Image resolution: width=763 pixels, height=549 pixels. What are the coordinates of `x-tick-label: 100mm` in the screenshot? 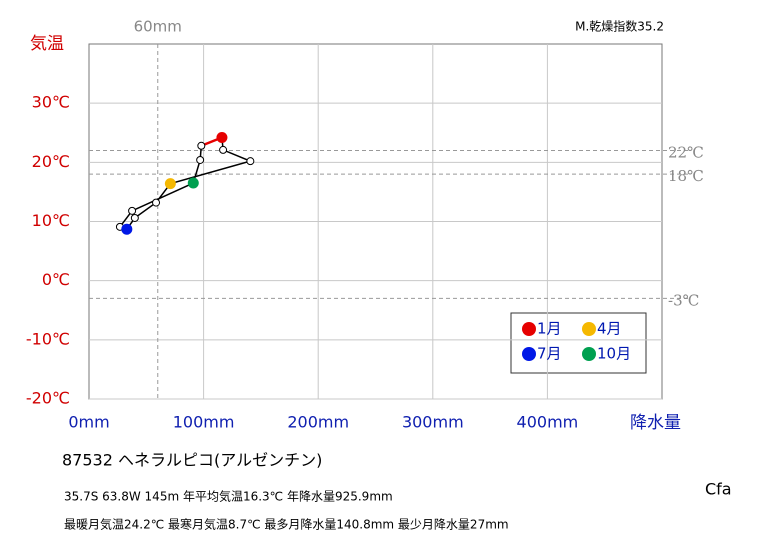 It's located at (204, 422).